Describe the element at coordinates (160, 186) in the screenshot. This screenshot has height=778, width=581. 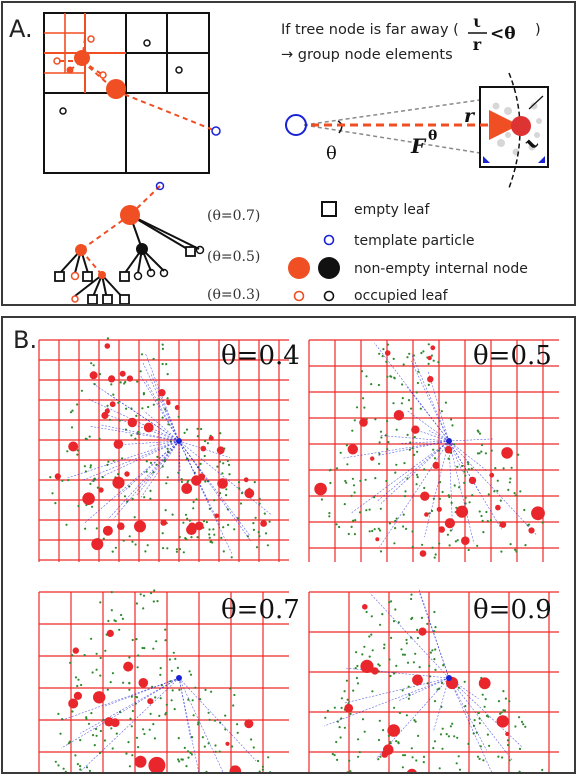
I see `template-particle` at that location.